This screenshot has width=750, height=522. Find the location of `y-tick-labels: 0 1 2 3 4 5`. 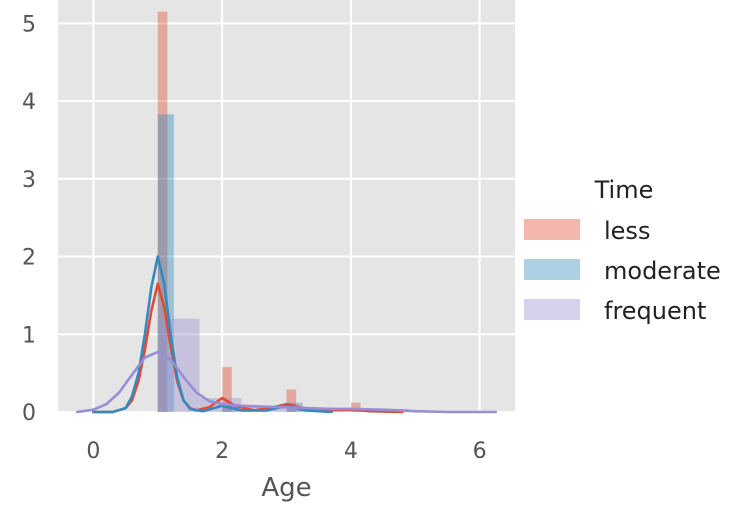

y-tick-labels: 0 1 2 3 4 5 is located at coordinates (29, 219).